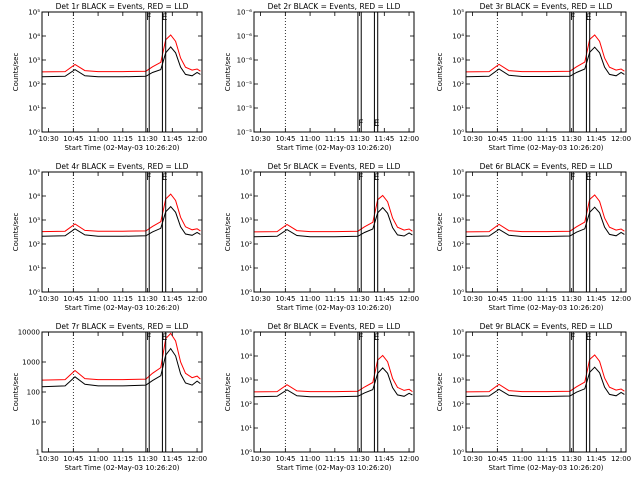 The height and width of the screenshot is (480, 640). What do you see at coordinates (38, 453) in the screenshot?
I see `y-tick-label: 1` at bounding box center [38, 453].